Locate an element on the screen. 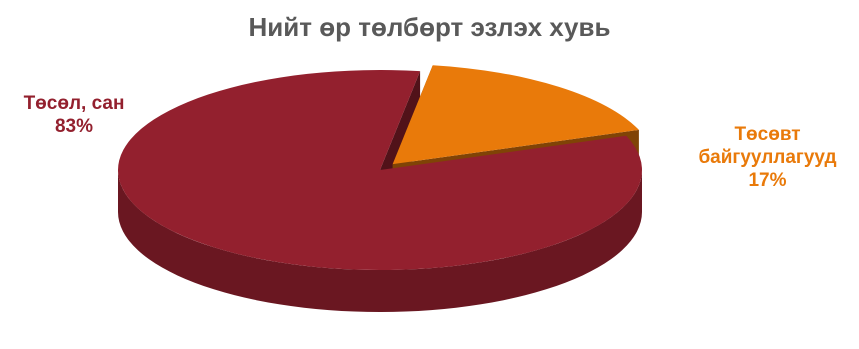  slice-label-tosovt: Төсөвт байгууллагууд 17% is located at coordinates (767, 157).